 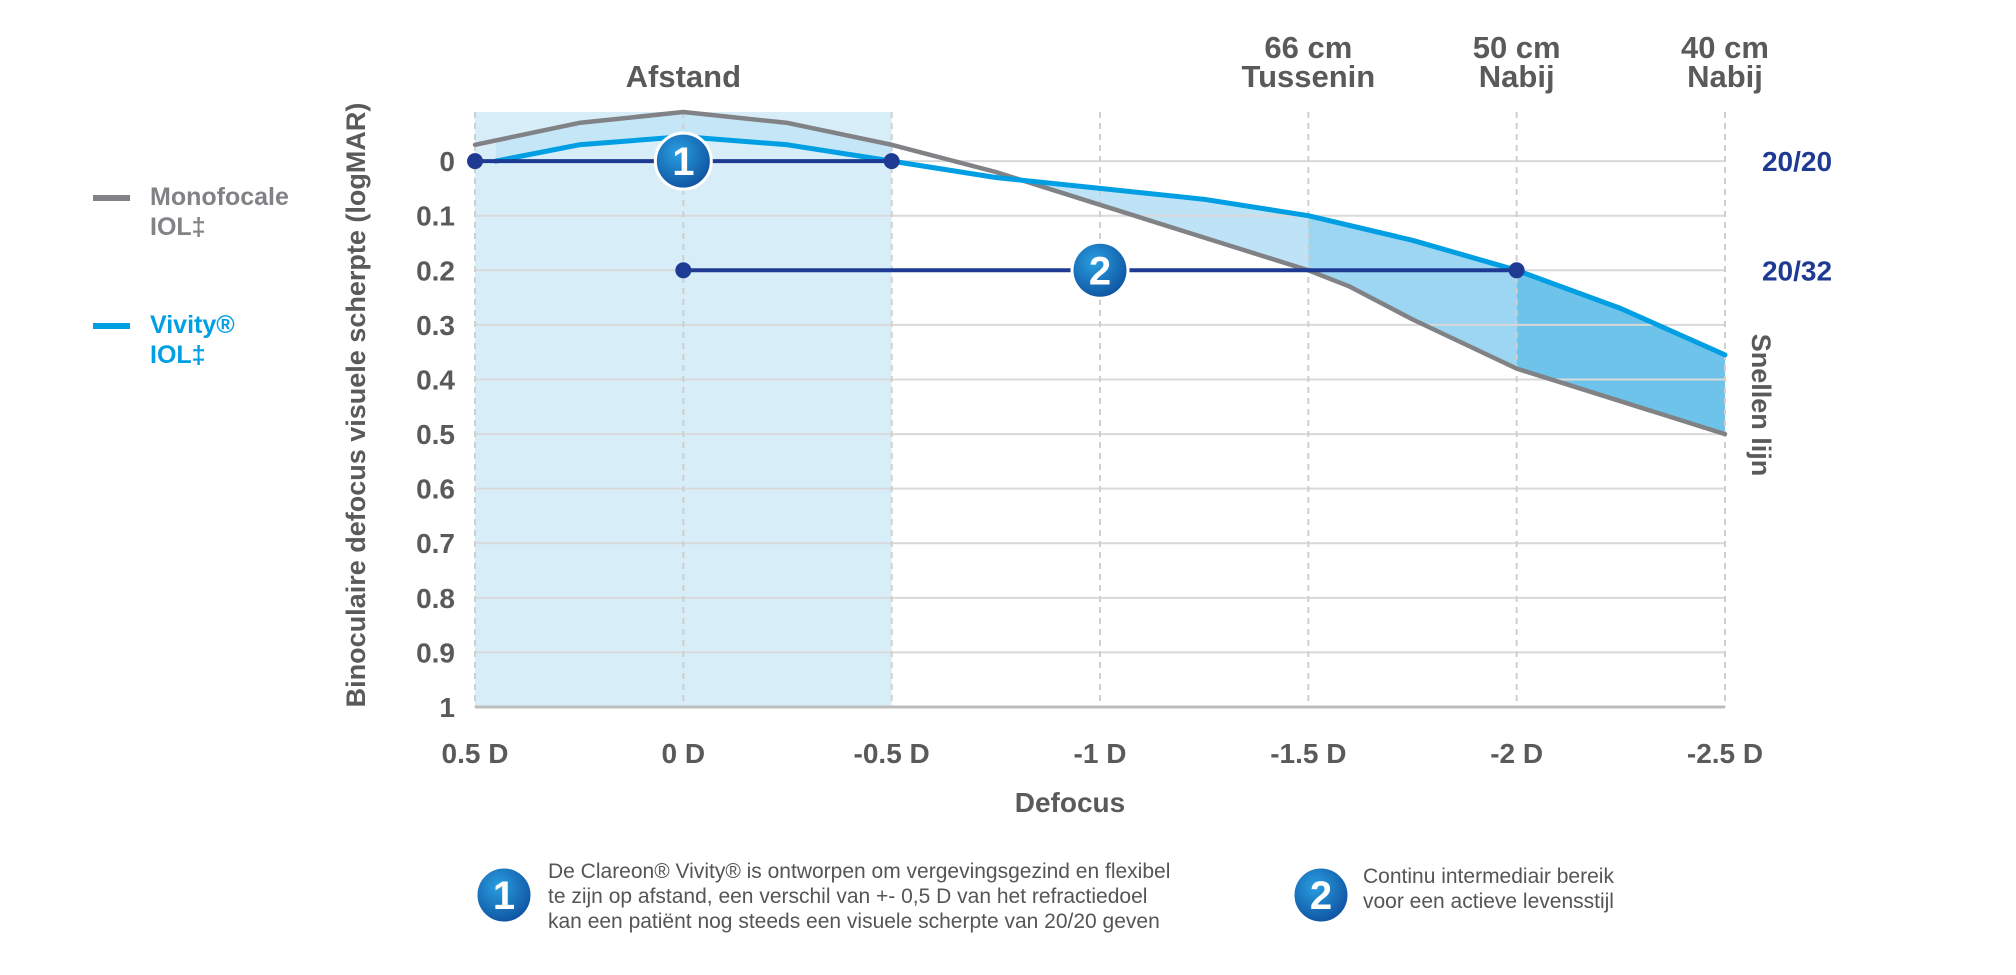 I want to click on distance-label: Tussenin, so click(x=1308, y=76).